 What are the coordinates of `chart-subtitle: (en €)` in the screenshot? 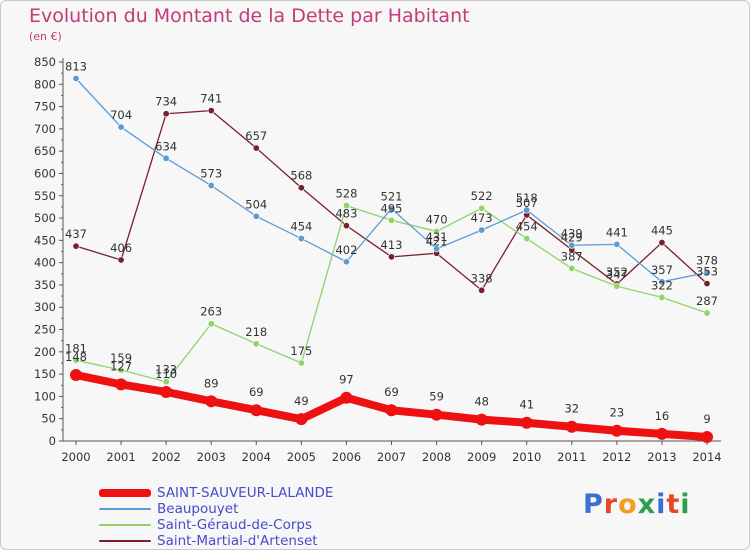 It's located at (45, 36).